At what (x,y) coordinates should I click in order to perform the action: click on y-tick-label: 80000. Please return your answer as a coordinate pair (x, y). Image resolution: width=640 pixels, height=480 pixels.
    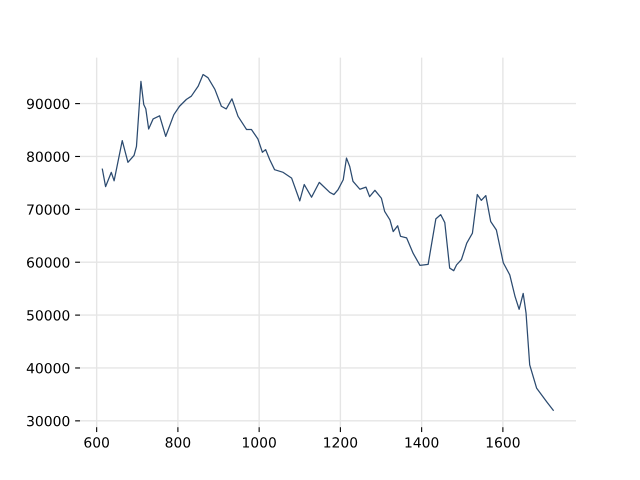
    Looking at the image, I should click on (48, 156).